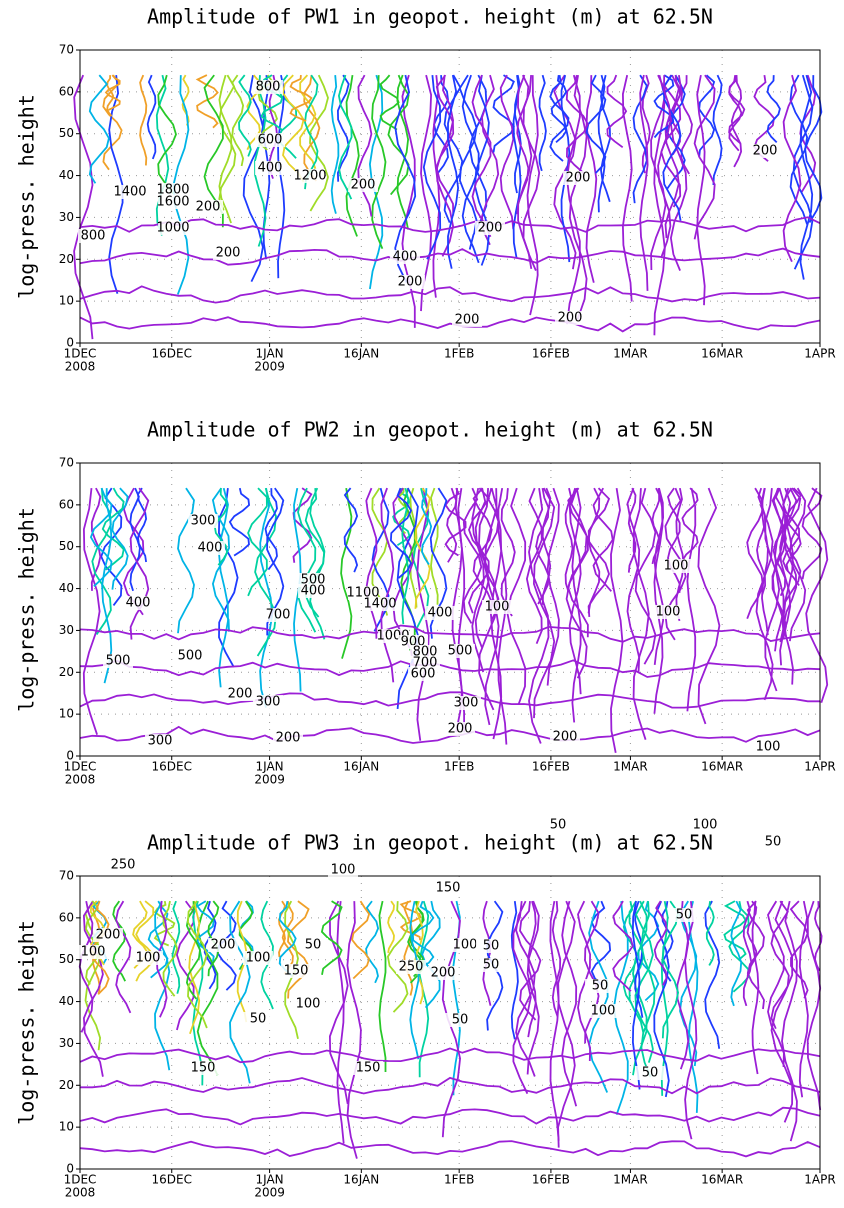 The width and height of the screenshot is (844, 1208). I want to click on contour-label: 150, so click(296, 971).